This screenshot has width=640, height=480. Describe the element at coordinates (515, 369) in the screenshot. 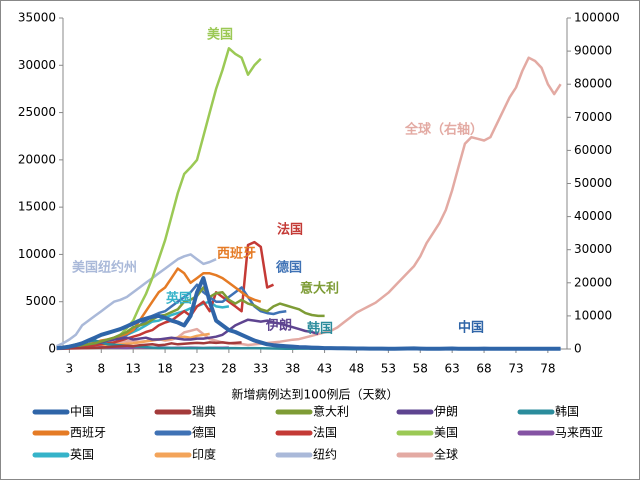

I see `x-tick-label: 73` at that location.